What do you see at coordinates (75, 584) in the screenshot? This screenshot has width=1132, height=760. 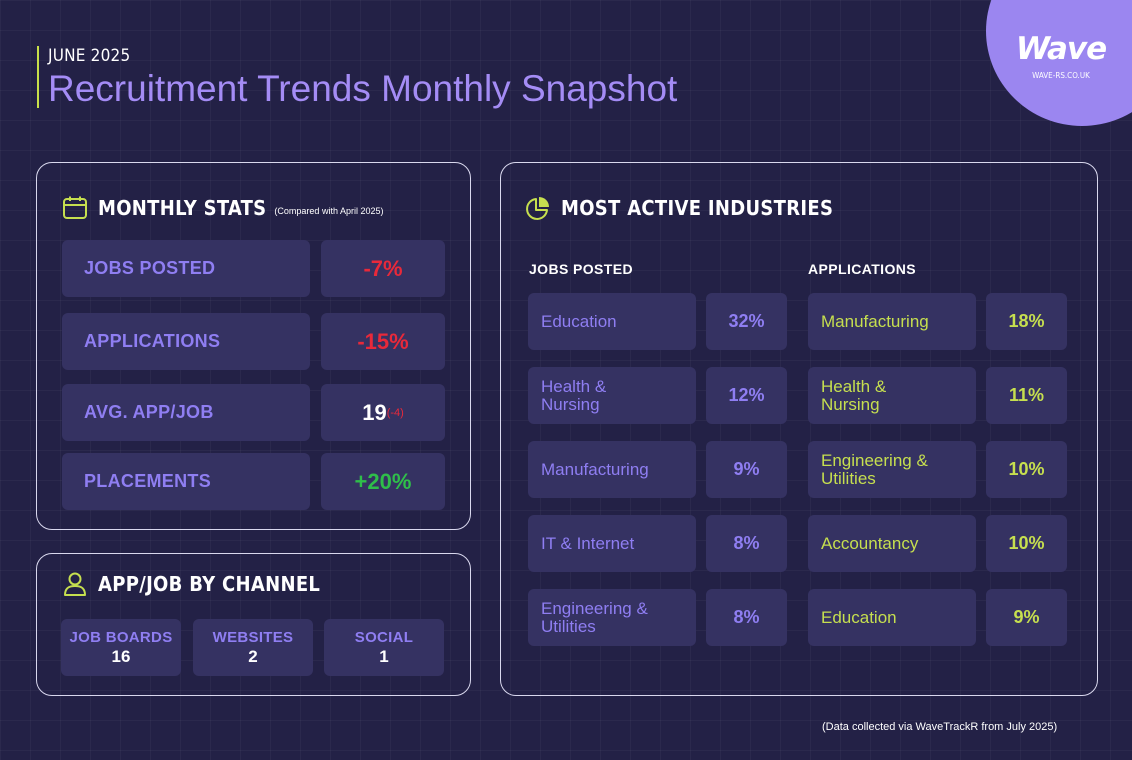 I see `user-icon` at bounding box center [75, 584].